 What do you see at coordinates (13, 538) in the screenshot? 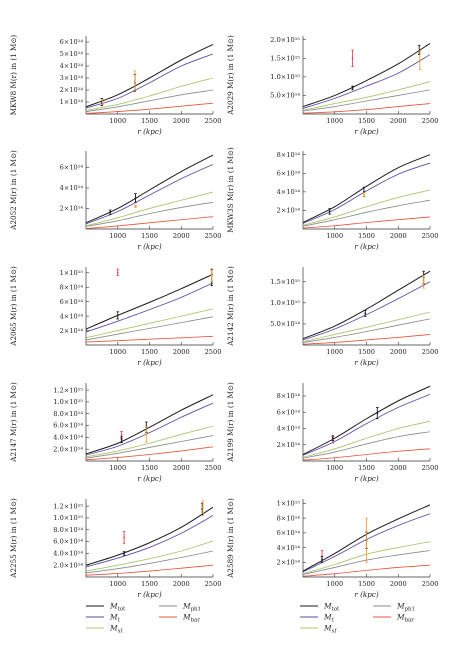
I see `y-axis-label: A2255 M(r) in (1 M⊙)` at bounding box center [13, 538].